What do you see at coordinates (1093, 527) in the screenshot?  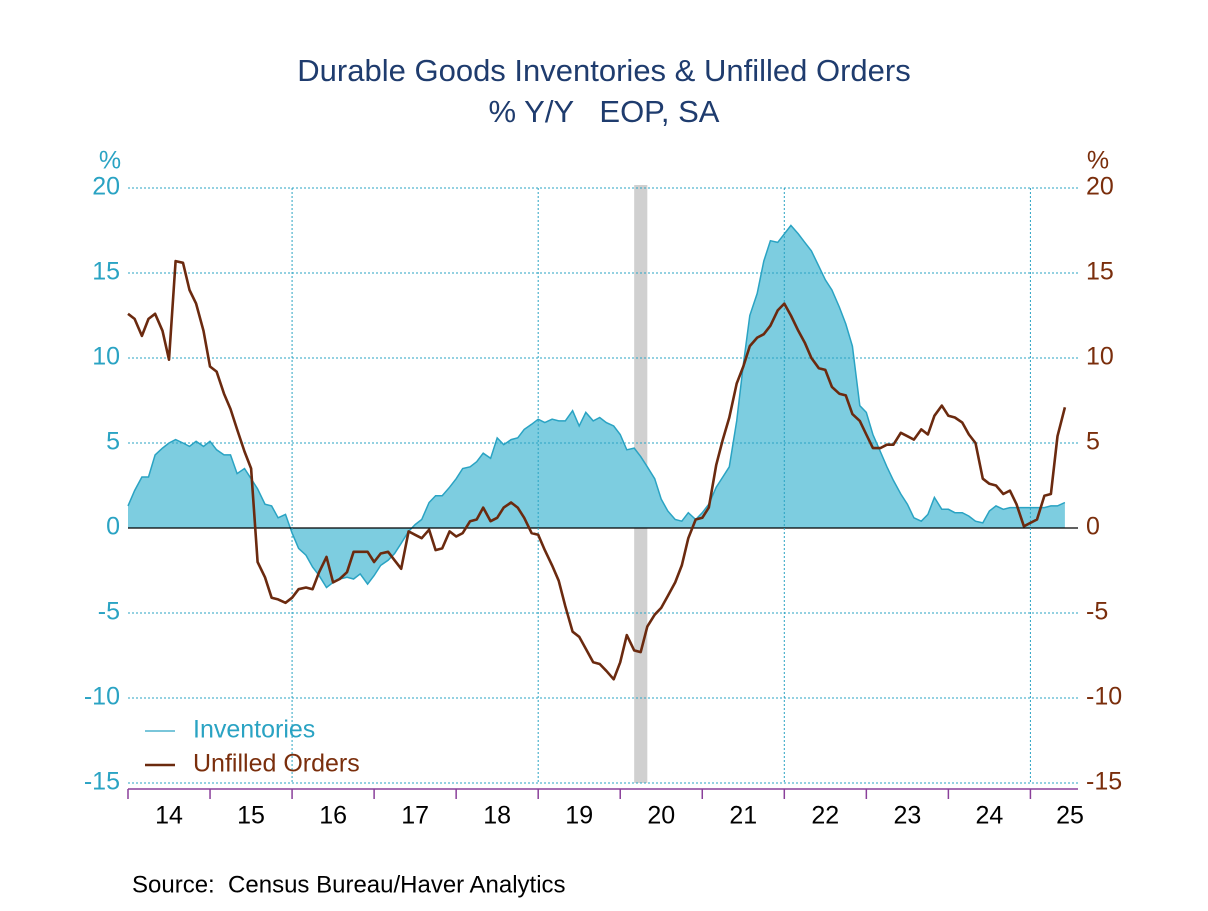 I see `y2-tick-label: 0` at bounding box center [1093, 527].